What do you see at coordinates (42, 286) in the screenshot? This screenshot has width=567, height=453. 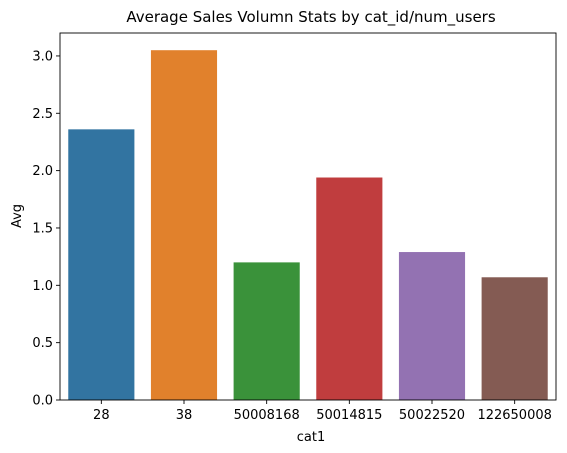 I see `y-tick-label: 1.0` at bounding box center [42, 286].